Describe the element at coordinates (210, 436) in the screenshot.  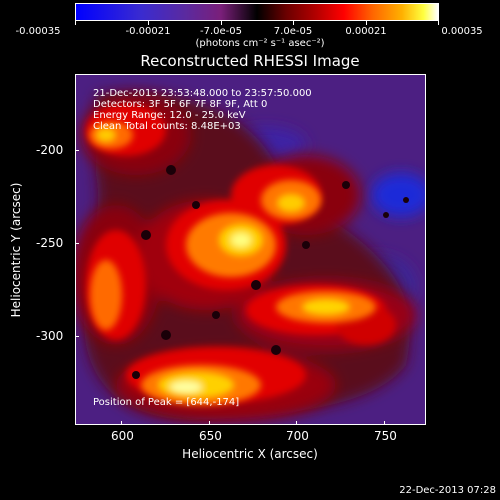
I see `x-tick-label: 650` at that location.